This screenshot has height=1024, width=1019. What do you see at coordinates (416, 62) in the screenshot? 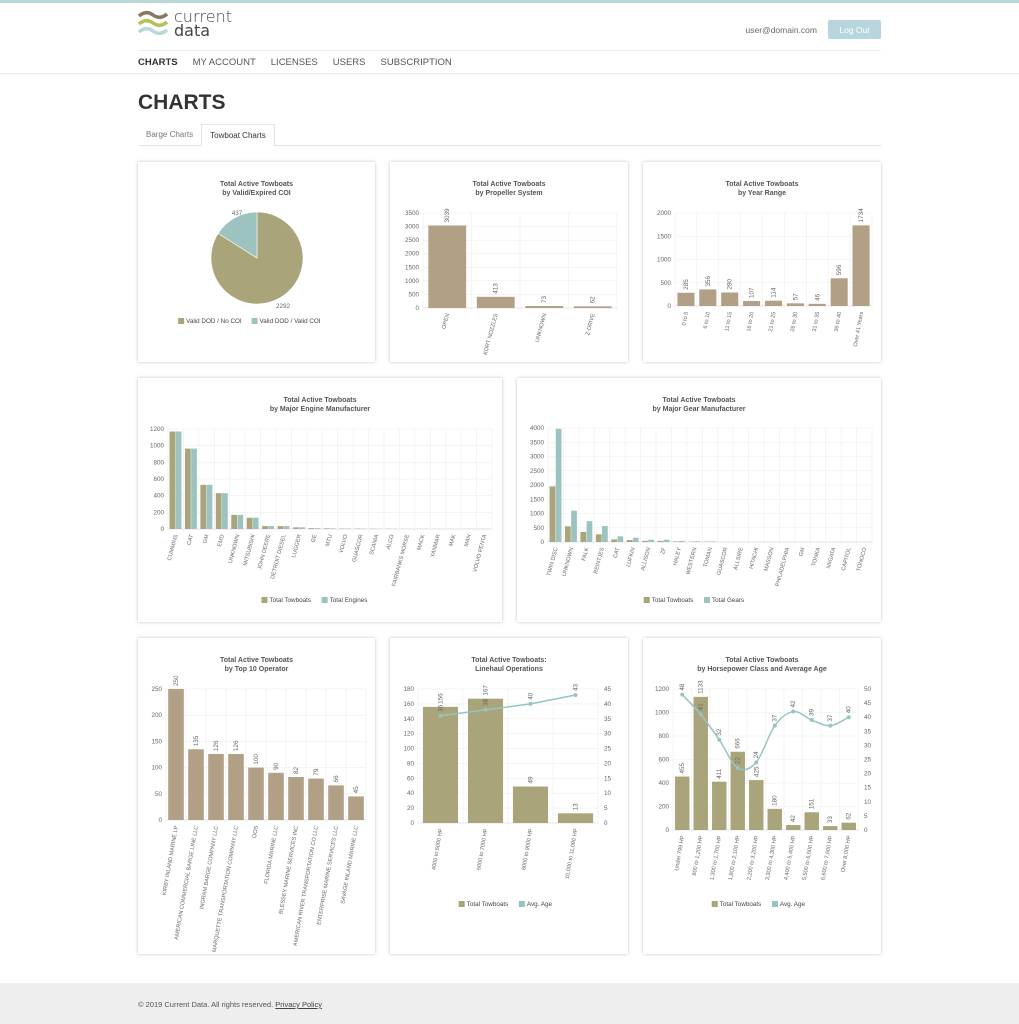
I see `nav-subscription: SUBSCRIPTION` at bounding box center [416, 62].